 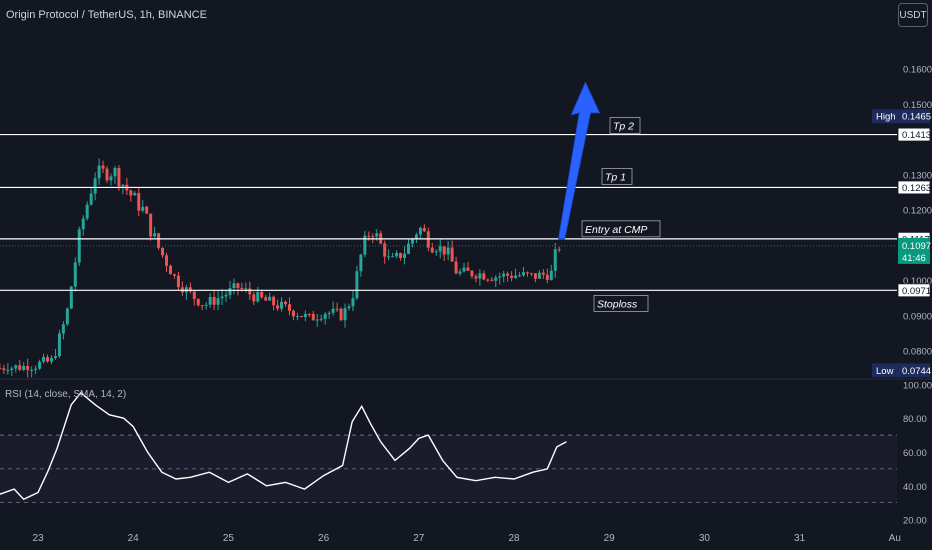 What do you see at coordinates (917, 211) in the screenshot?
I see `price-tick-label: 0.1200` at bounding box center [917, 211].